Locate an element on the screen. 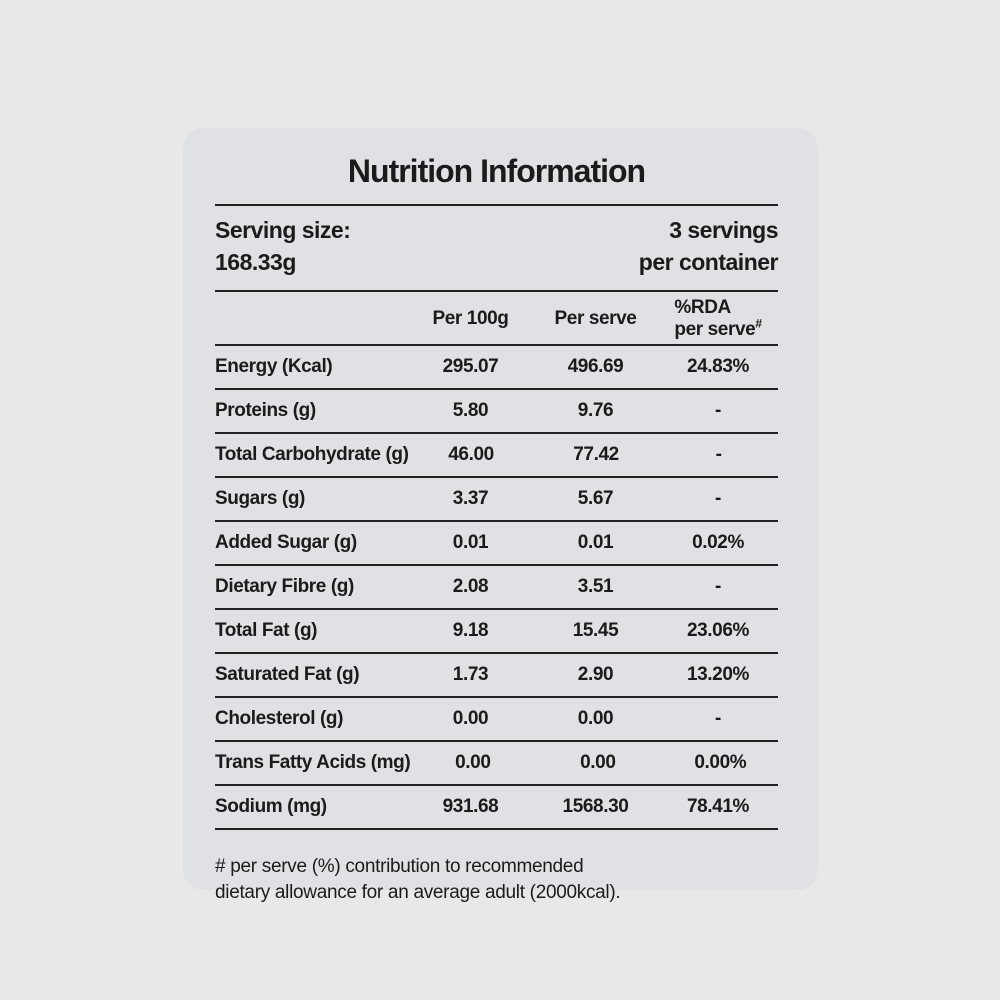 The image size is (1000, 1000). nutrient-label: Total Carbohydrate (g) is located at coordinates (312, 455).